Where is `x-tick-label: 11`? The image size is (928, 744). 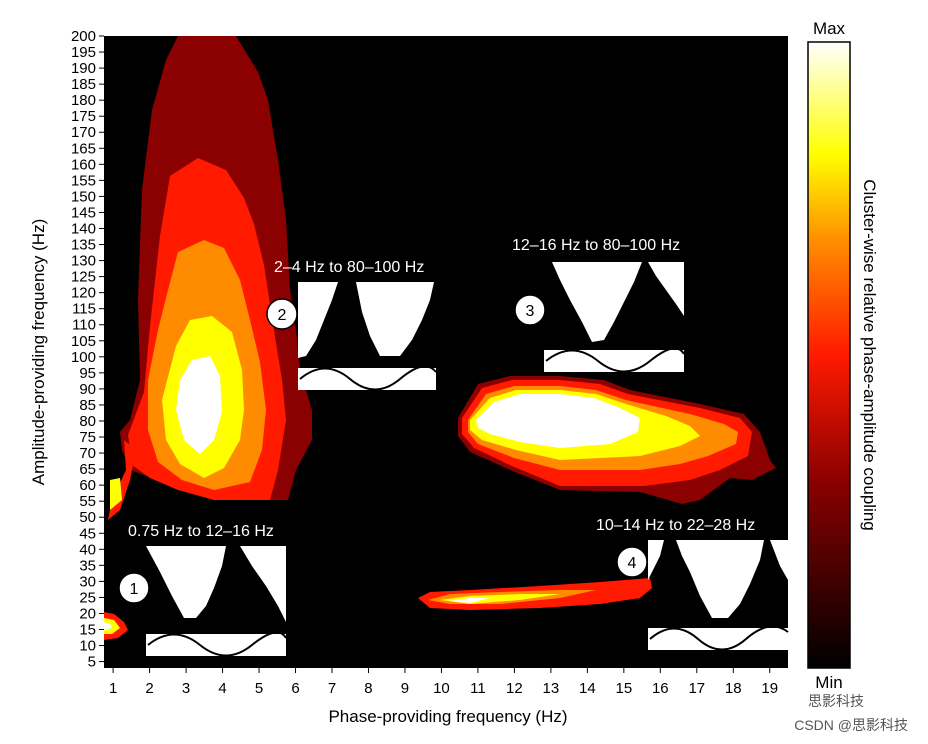
x-tick-label: 11 is located at coordinates (478, 688).